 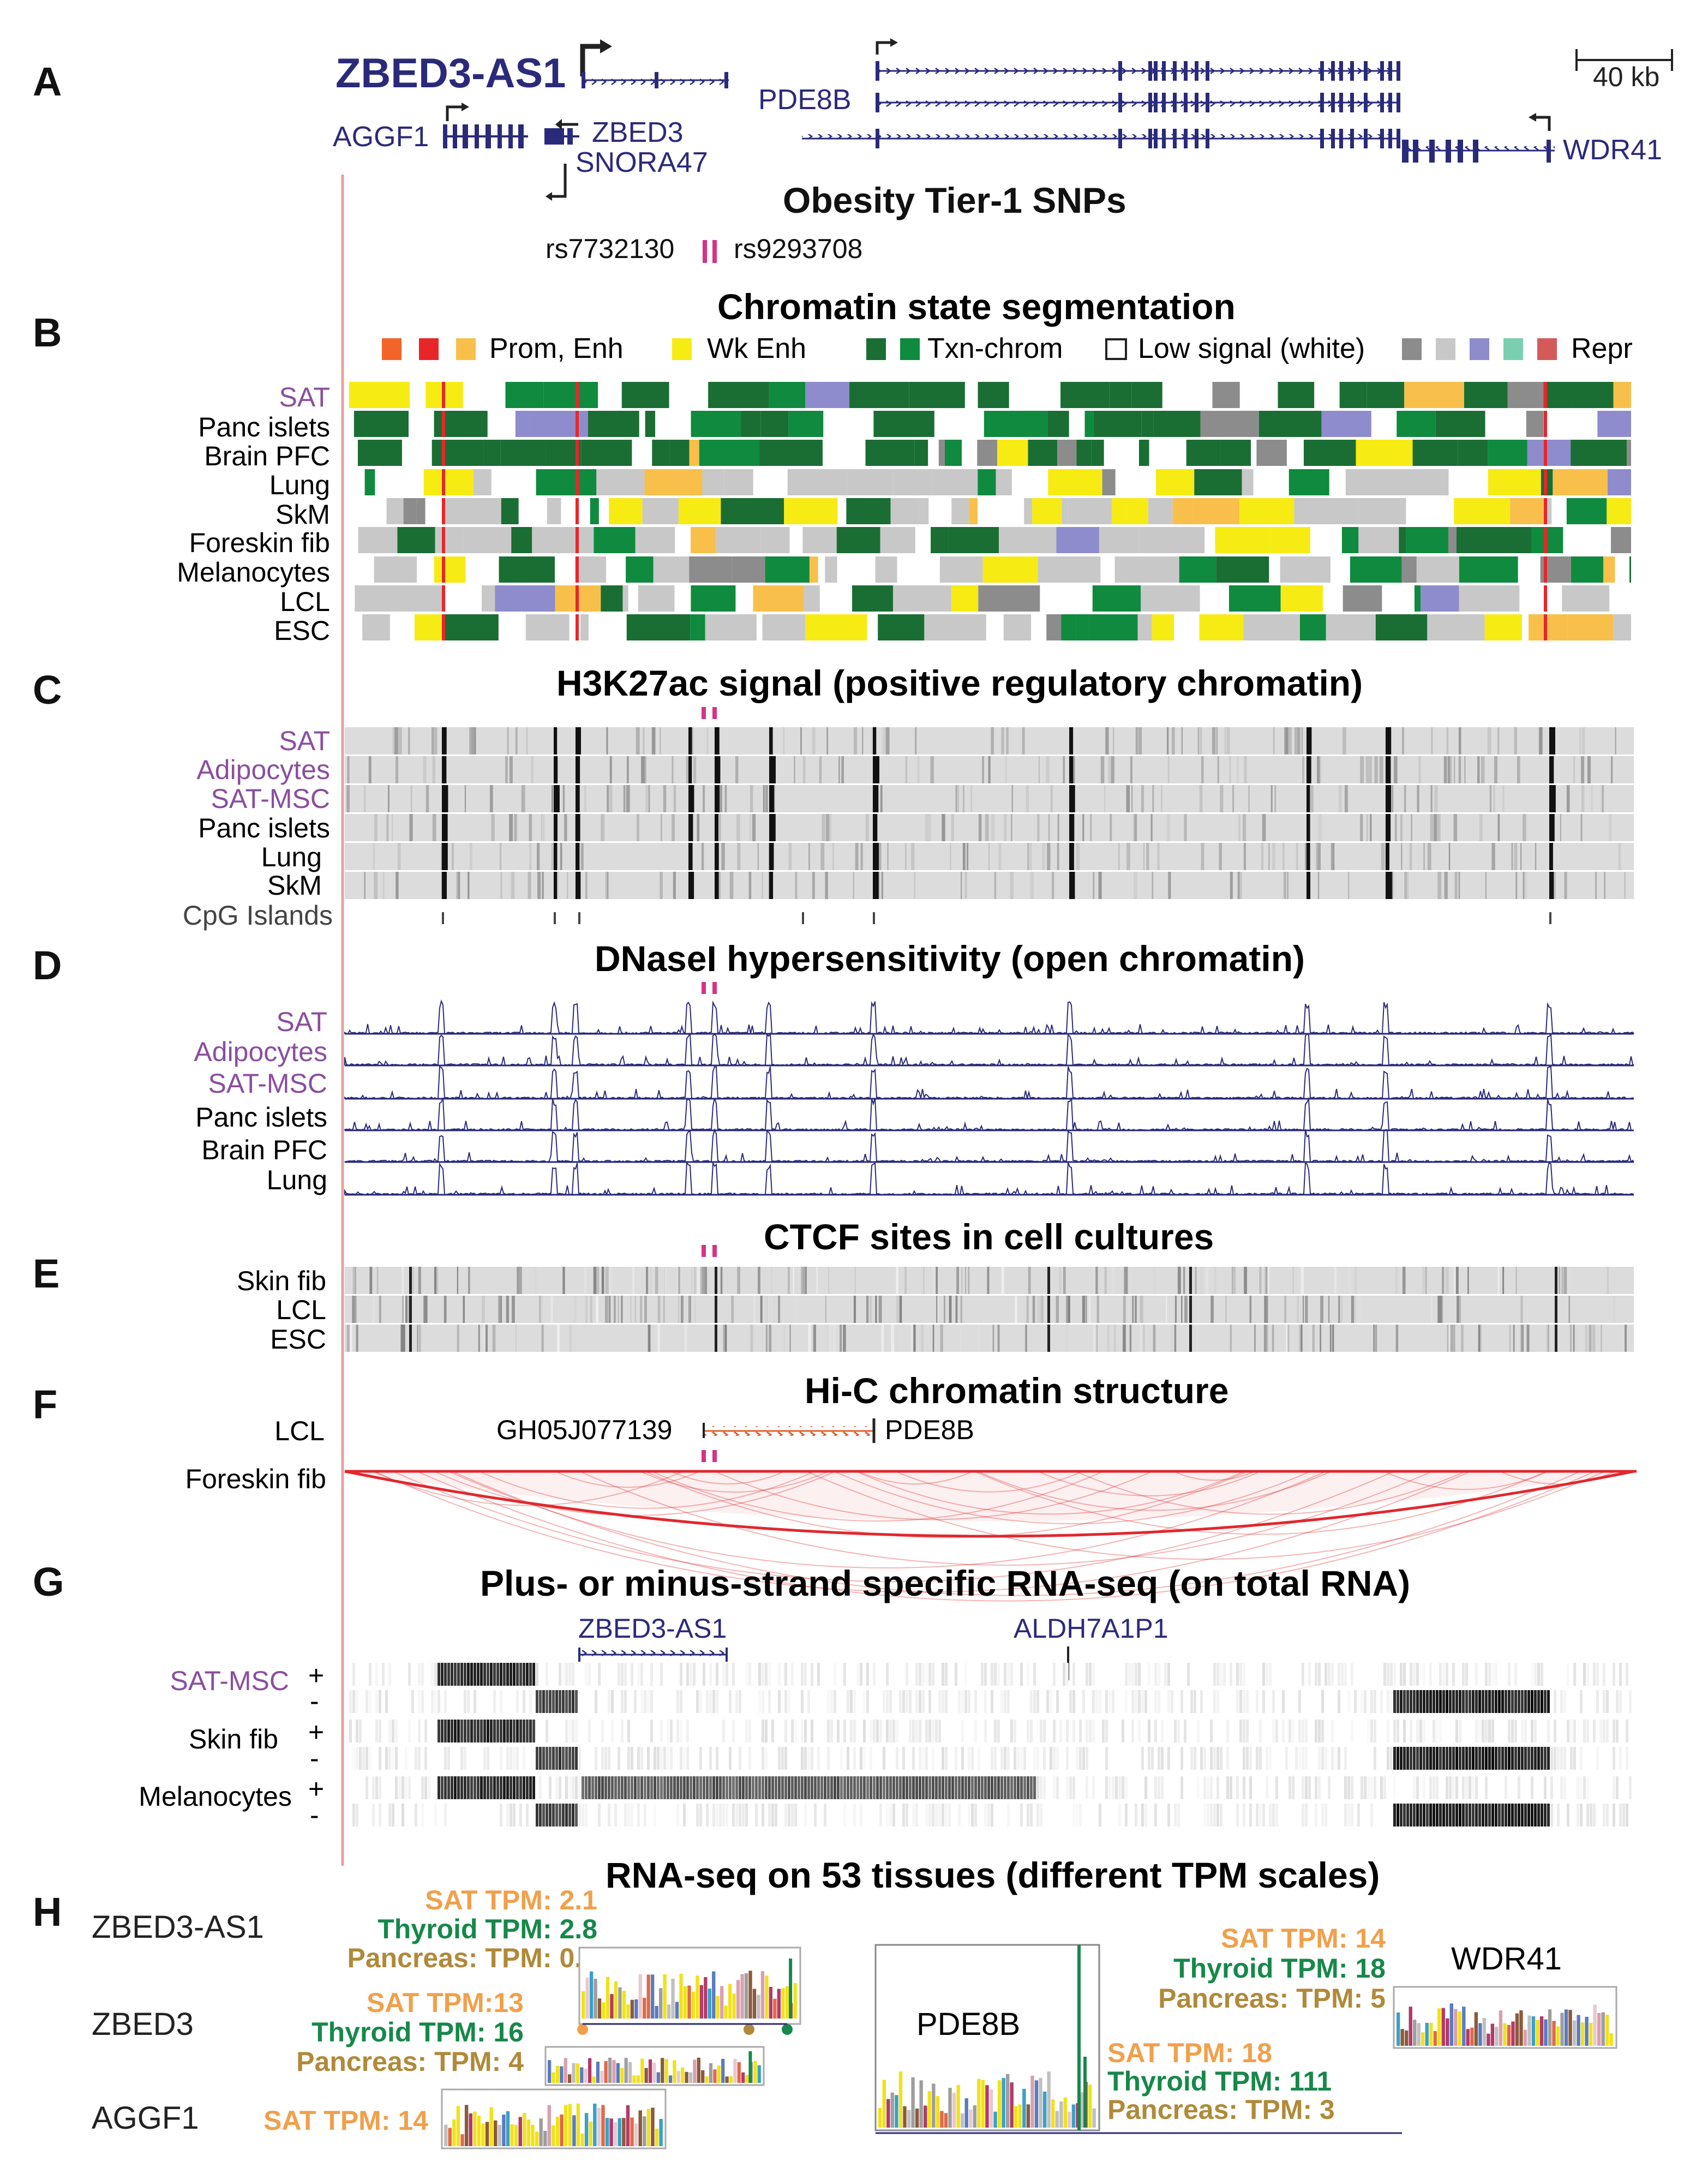 I want to click on row-label-c-sat-msc: SAT-MSC, so click(x=270, y=798).